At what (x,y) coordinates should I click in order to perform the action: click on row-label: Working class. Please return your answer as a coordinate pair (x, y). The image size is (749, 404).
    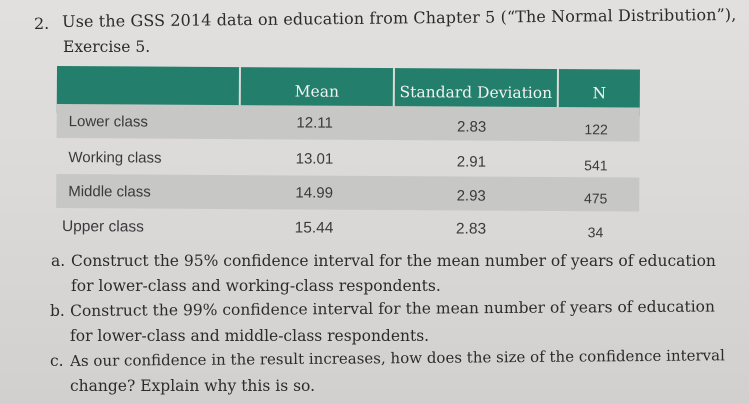
    Looking at the image, I should click on (115, 157).